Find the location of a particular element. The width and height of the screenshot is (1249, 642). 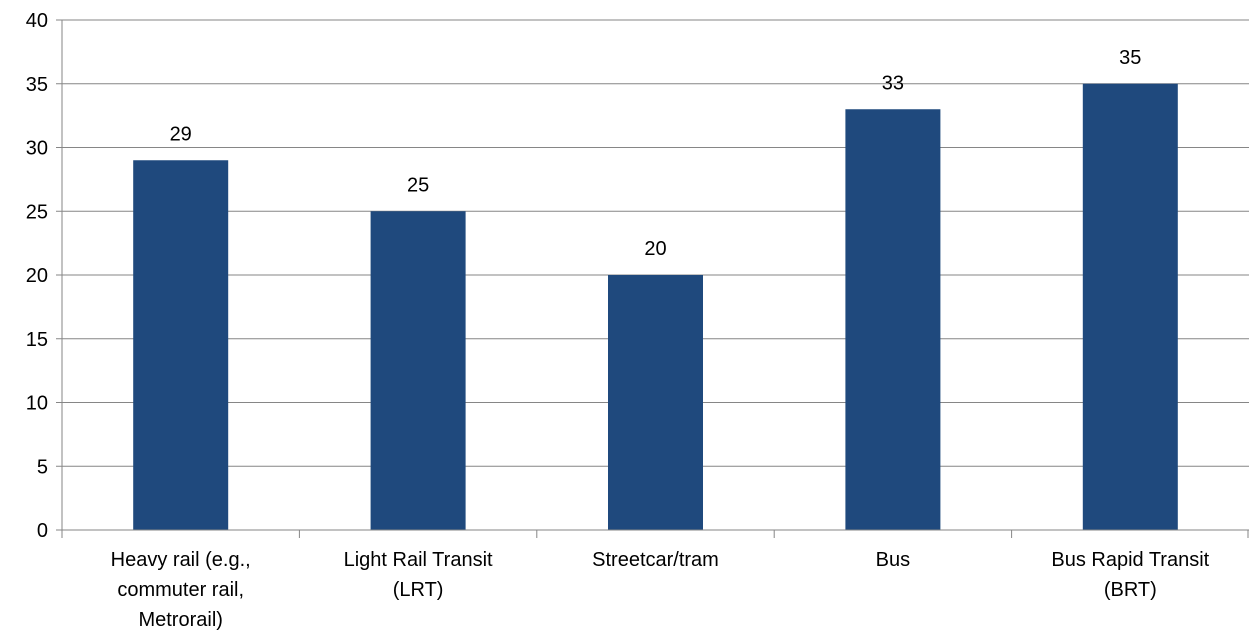

x-category-label: Streetcar/tram is located at coordinates (655, 560).